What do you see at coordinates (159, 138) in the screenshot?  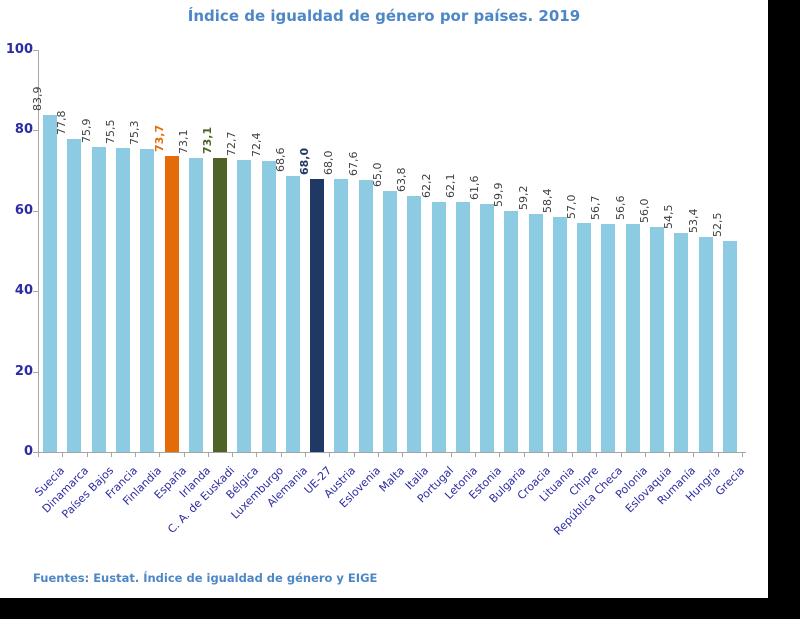 I see `bar-value-label: 73,7` at bounding box center [159, 138].